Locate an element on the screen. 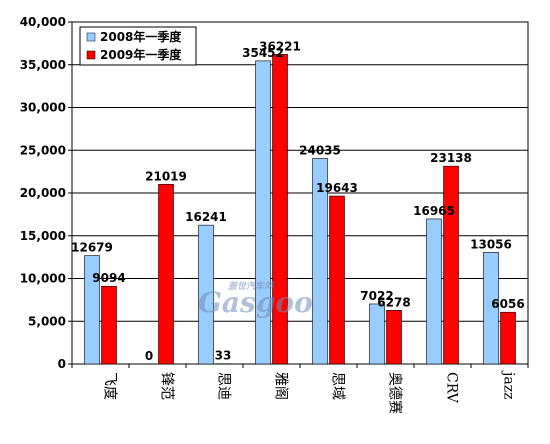 The image size is (550, 444). data-label: 6056 is located at coordinates (507, 304).